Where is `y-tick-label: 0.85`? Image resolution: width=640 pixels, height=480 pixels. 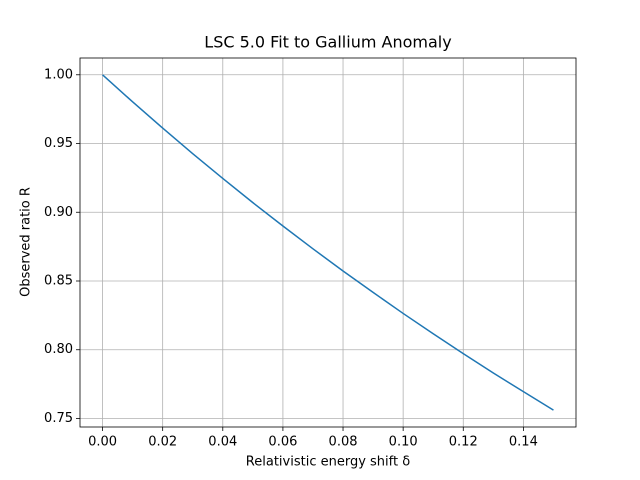
y-tick-label: 0.85 is located at coordinates (58, 280).